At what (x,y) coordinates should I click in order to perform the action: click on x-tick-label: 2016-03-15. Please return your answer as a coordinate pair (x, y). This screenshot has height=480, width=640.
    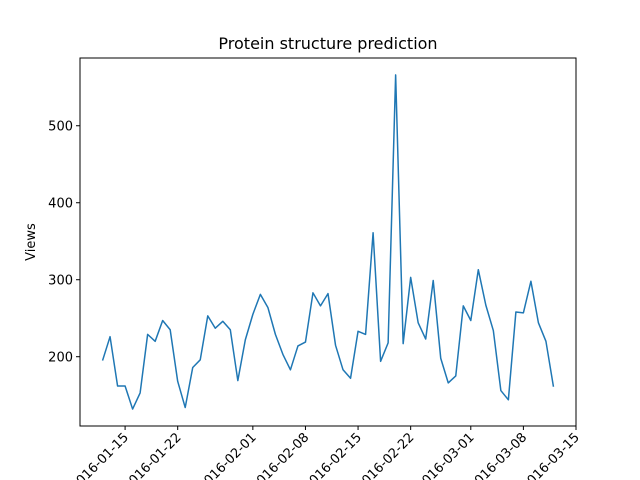
    Looking at the image, I should click on (551, 455).